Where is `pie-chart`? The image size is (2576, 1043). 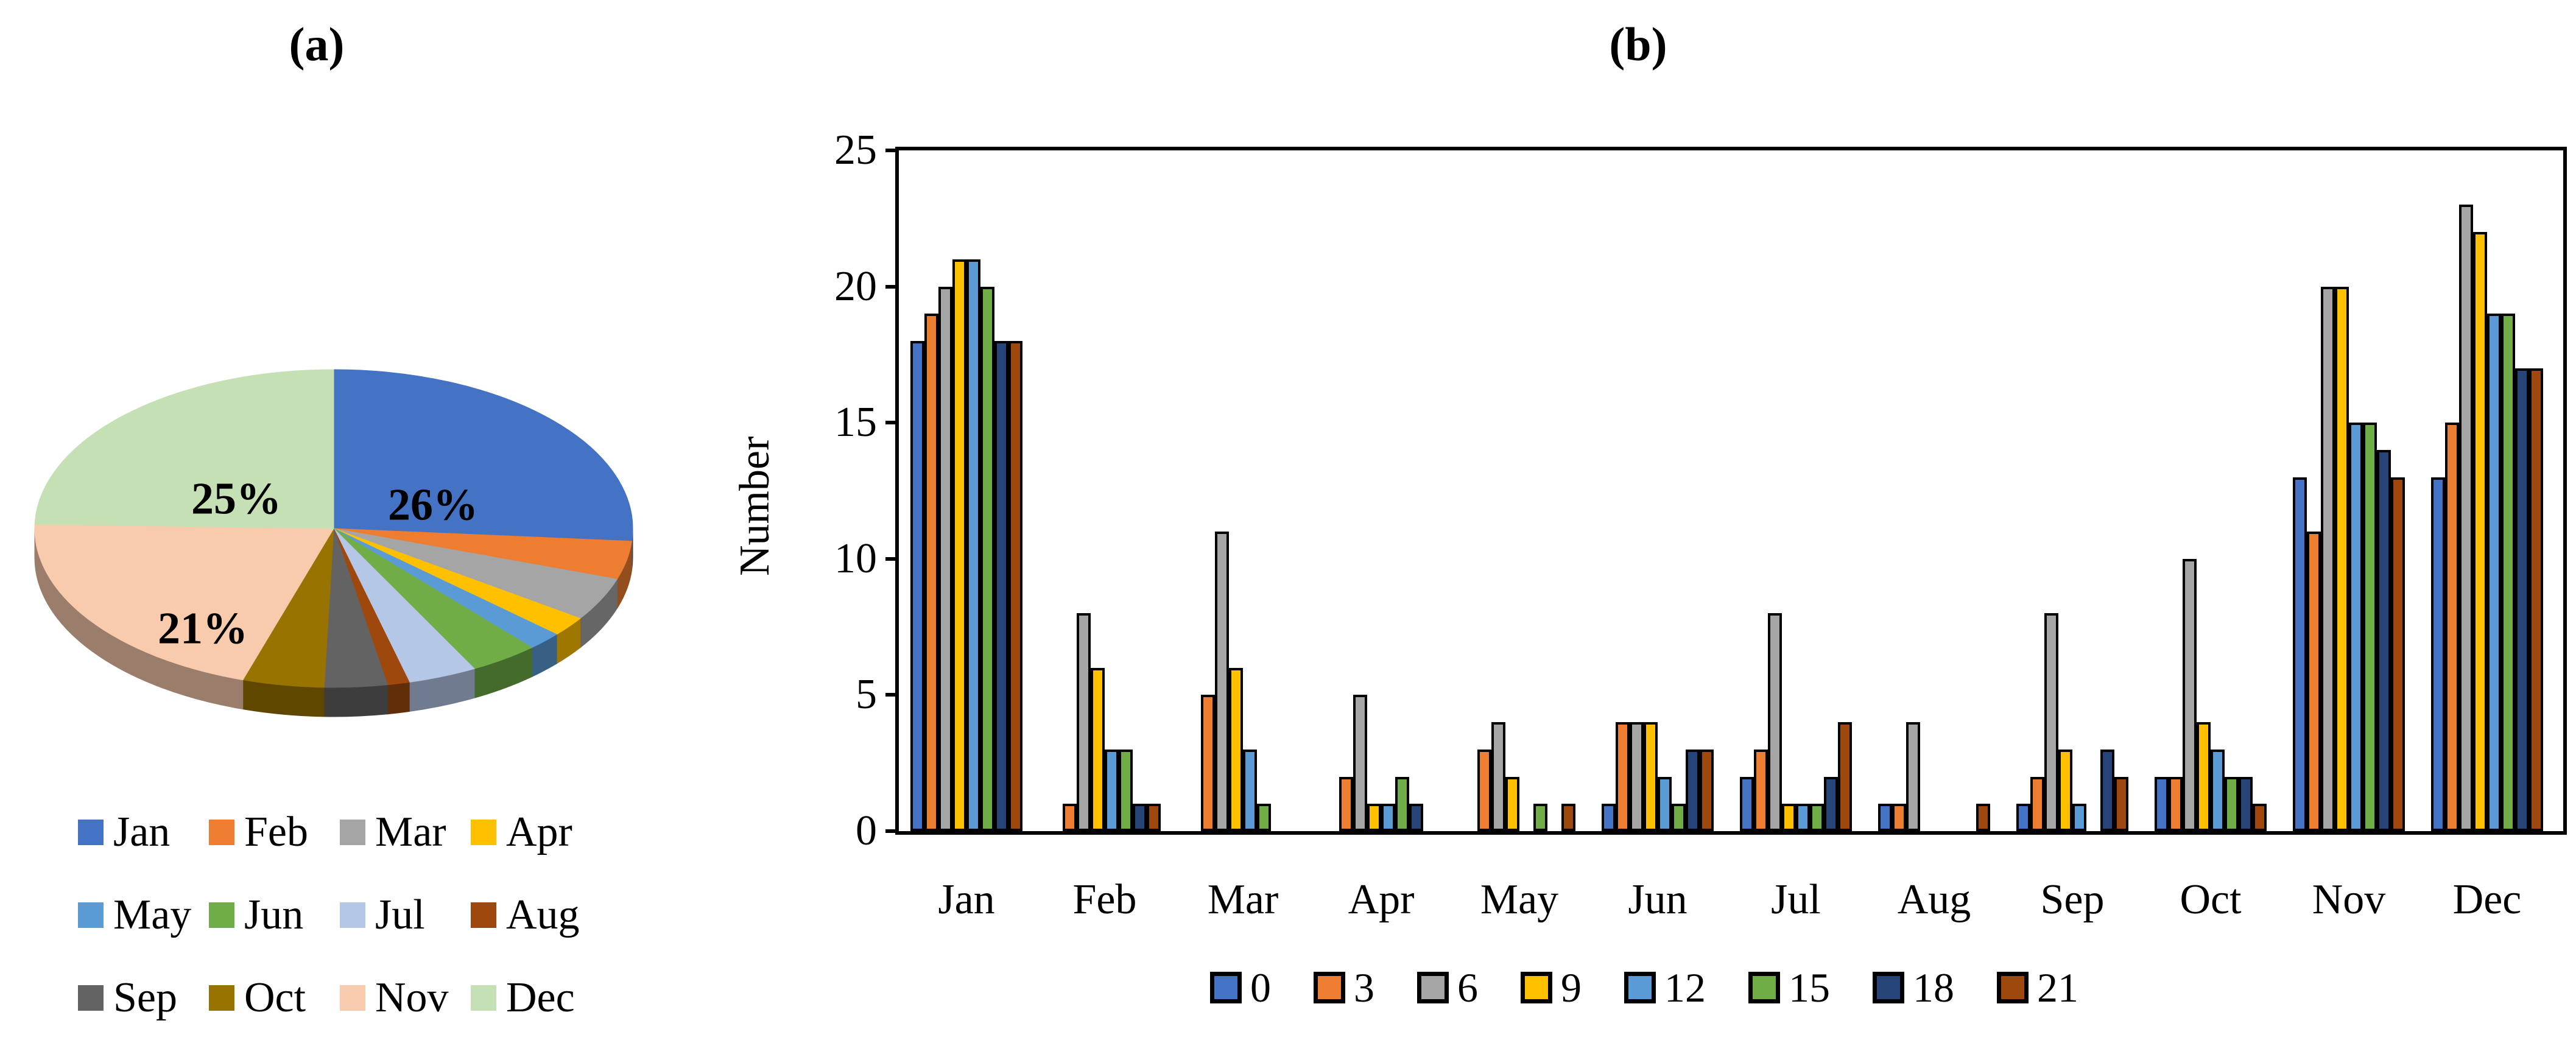 pie-chart is located at coordinates (333, 543).